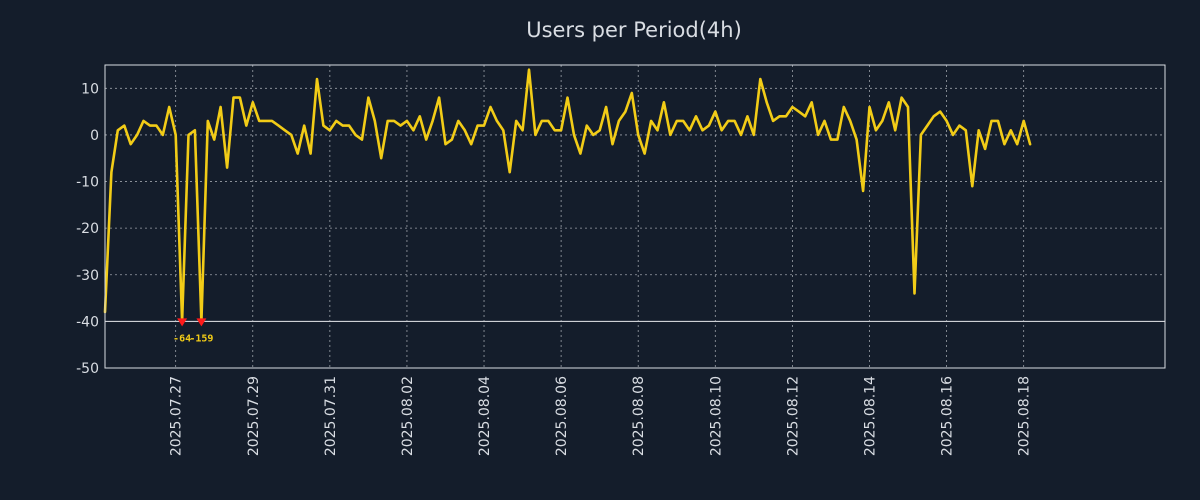 The width and height of the screenshot is (1200, 500). What do you see at coordinates (793, 416) in the screenshot?
I see `x-tick-label: 2025.08.12` at bounding box center [793, 416].